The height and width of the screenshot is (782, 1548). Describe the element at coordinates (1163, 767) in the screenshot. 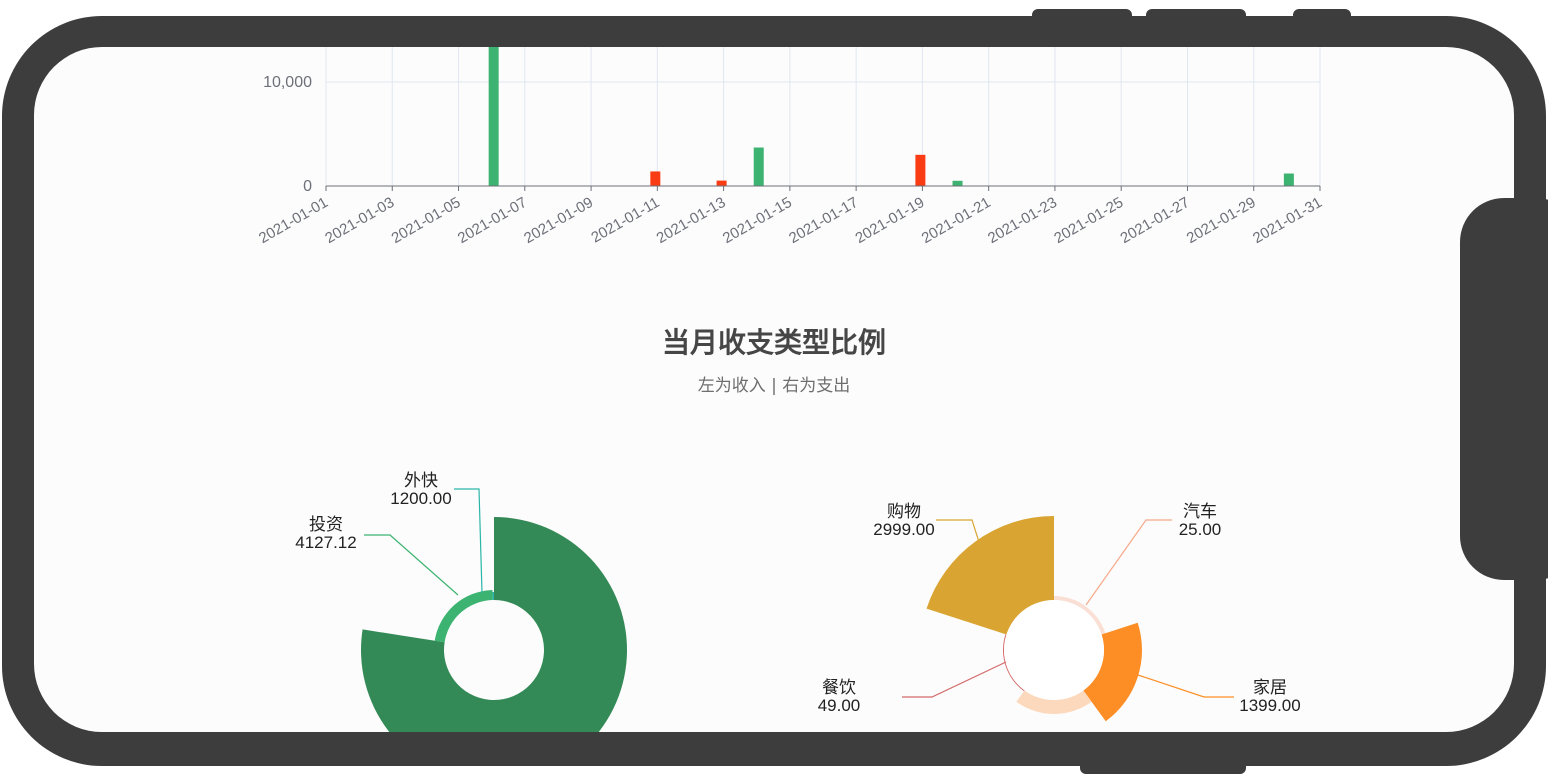

I see `power-button` at that location.